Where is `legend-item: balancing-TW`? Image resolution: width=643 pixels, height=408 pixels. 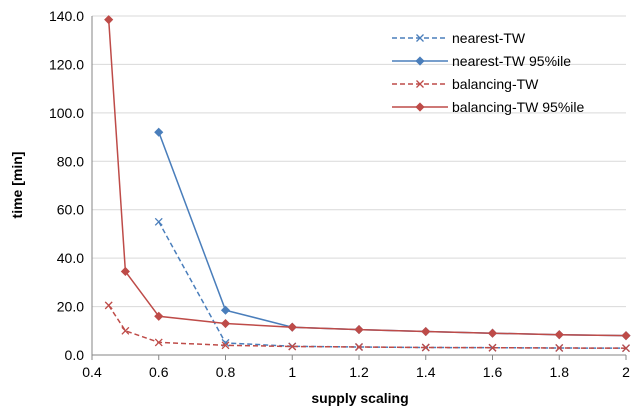
legend-item: balancing-TW is located at coordinates (465, 84).